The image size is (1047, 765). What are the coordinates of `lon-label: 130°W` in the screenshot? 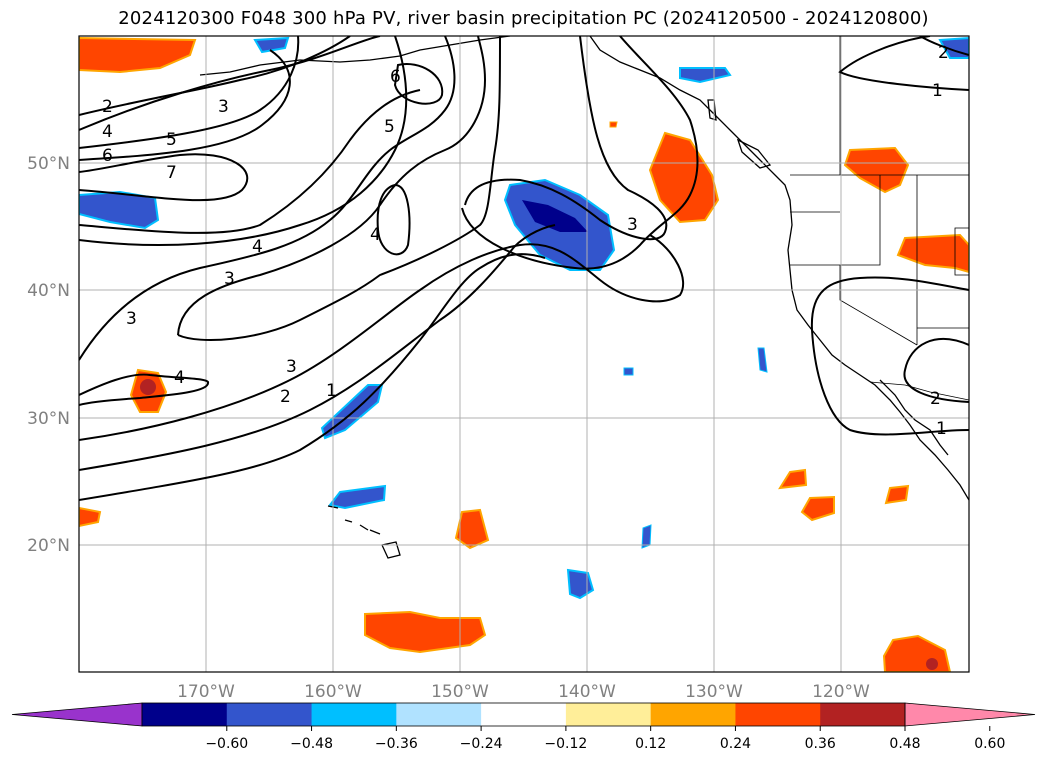 It's located at (714, 692).